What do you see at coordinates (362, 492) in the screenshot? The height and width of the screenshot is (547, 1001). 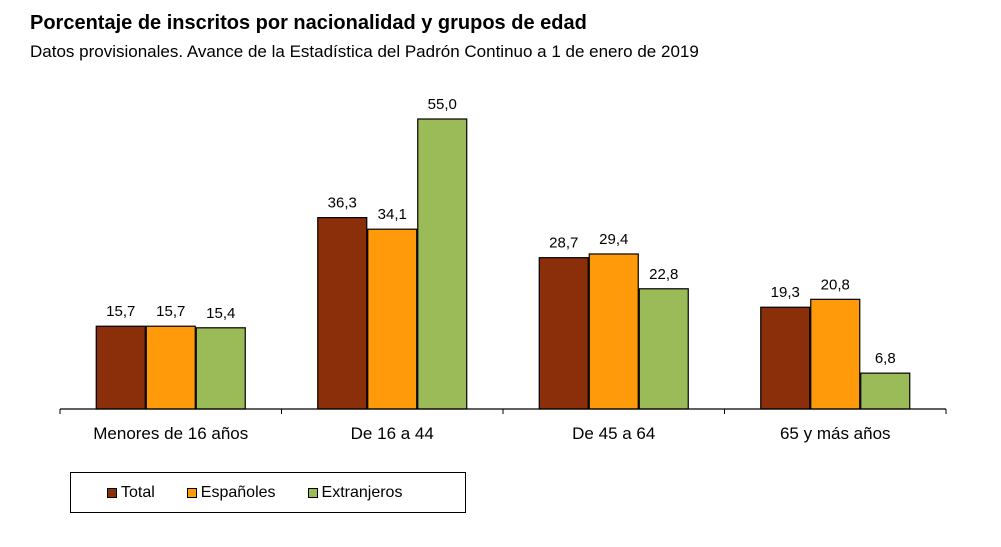 I see `legend-label-extranjeros: Extranjeros` at bounding box center [362, 492].